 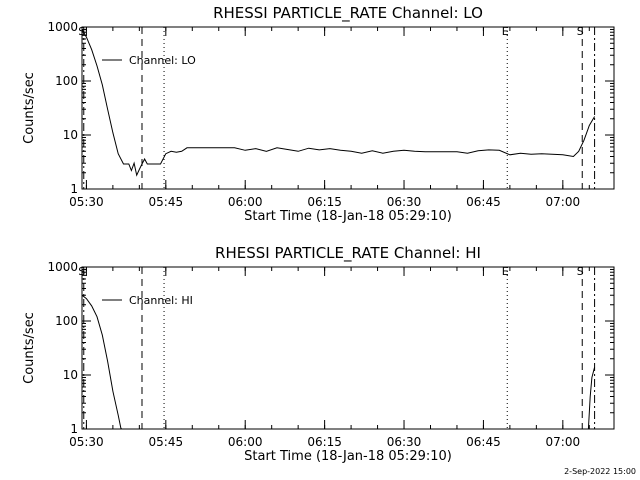 I want to click on date-stamp: 2-Sep-2022 15:00, so click(x=600, y=471).